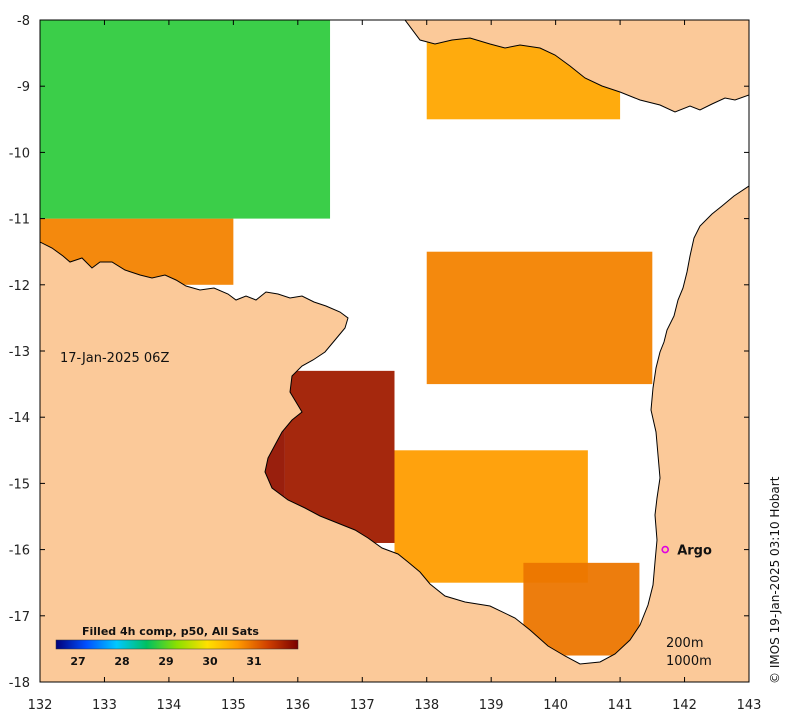  What do you see at coordinates (297, 705) in the screenshot?
I see `x-tick-label: 136` at bounding box center [297, 705].